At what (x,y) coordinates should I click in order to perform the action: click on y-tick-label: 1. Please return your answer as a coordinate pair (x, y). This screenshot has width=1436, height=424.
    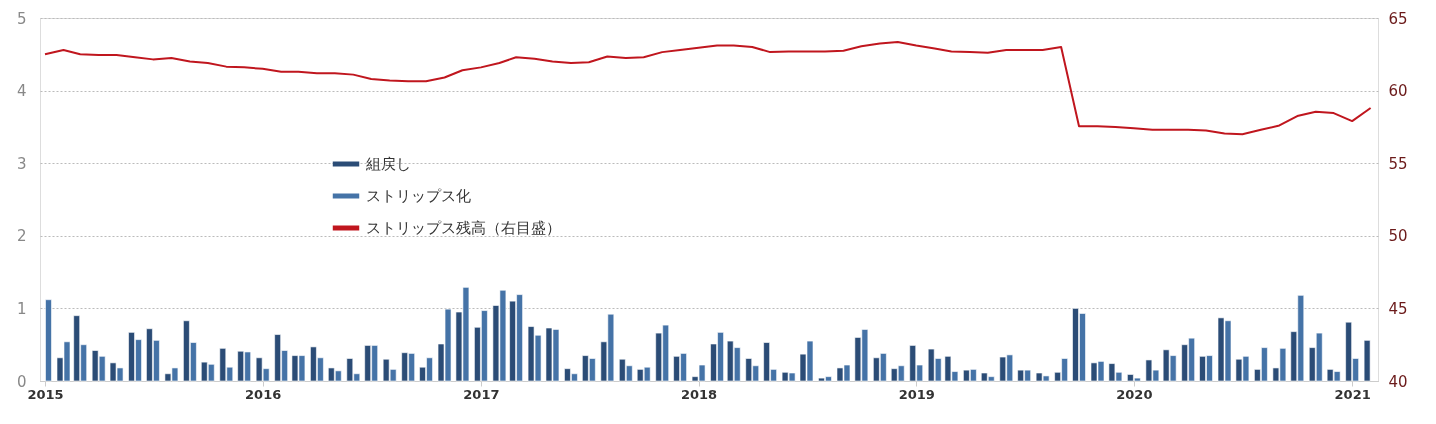
    Looking at the image, I should click on (21, 308).